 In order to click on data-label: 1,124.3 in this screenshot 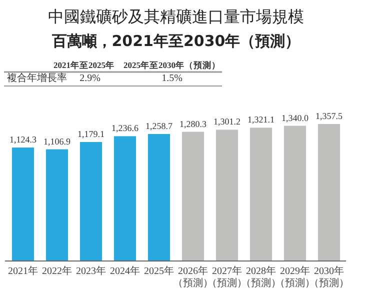, I will do `click(23, 139)`.